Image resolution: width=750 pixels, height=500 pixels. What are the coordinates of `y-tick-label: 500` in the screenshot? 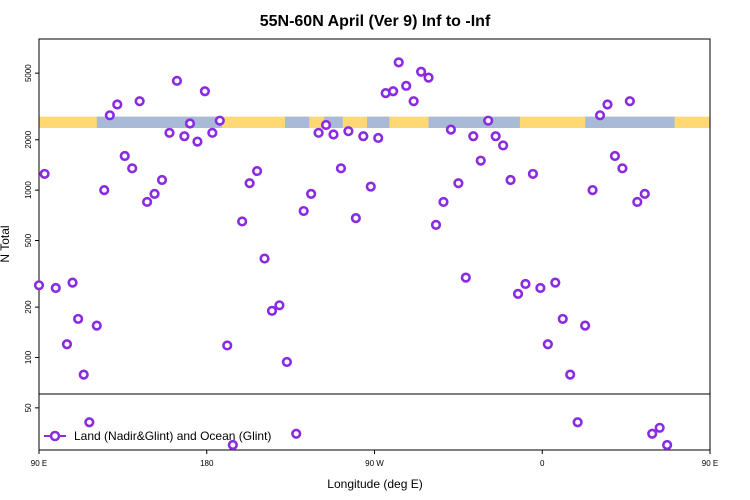 It's located at (28, 240).